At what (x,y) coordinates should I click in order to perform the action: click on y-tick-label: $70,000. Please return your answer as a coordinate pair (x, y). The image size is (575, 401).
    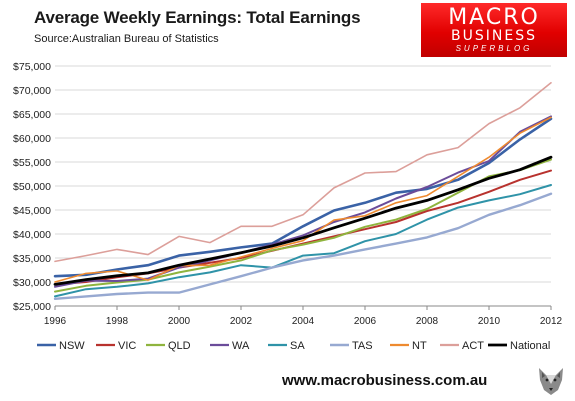
    Looking at the image, I should click on (32, 91).